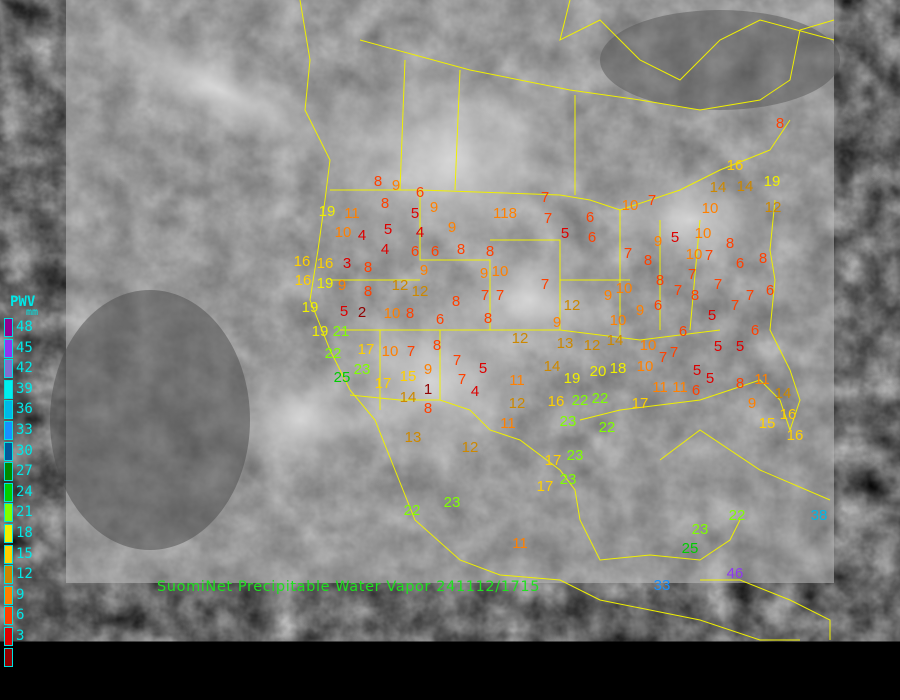 This screenshot has height=700, width=900. What do you see at coordinates (24, 388) in the screenshot?
I see `legend-label: 39` at bounding box center [24, 388].